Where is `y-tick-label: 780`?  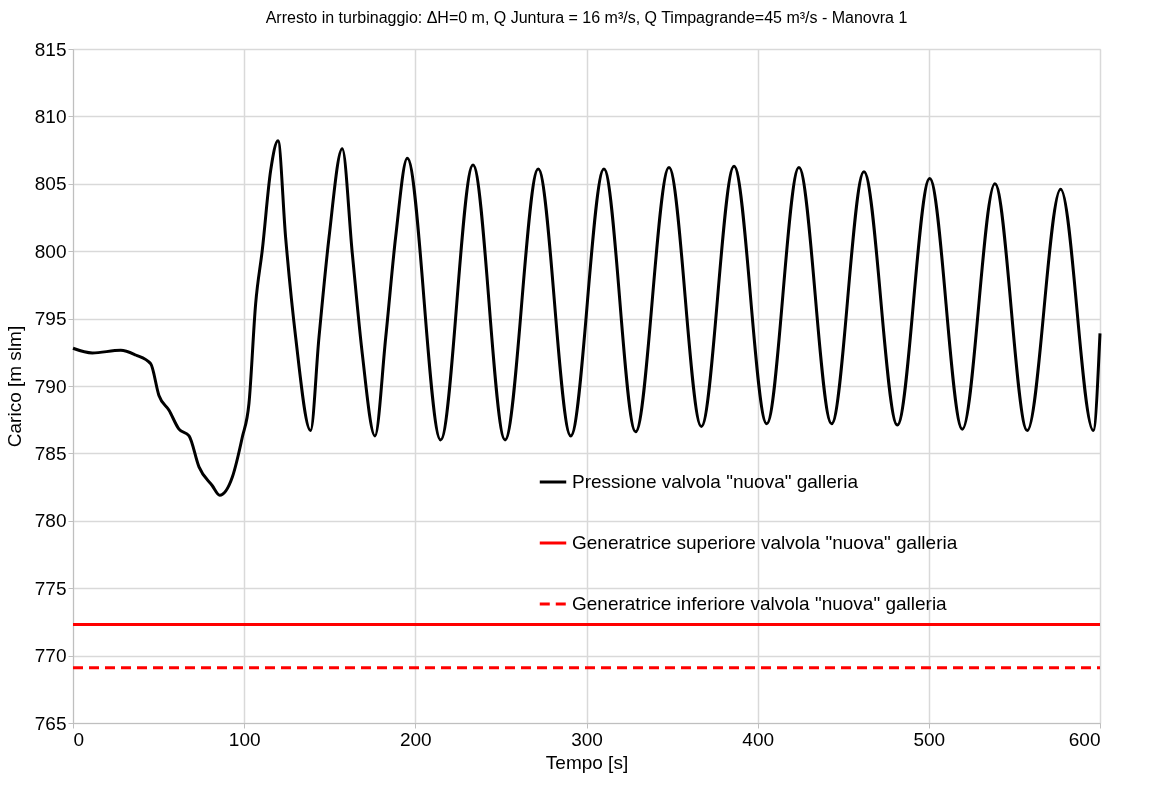 y-tick-label: 780 is located at coordinates (50, 521).